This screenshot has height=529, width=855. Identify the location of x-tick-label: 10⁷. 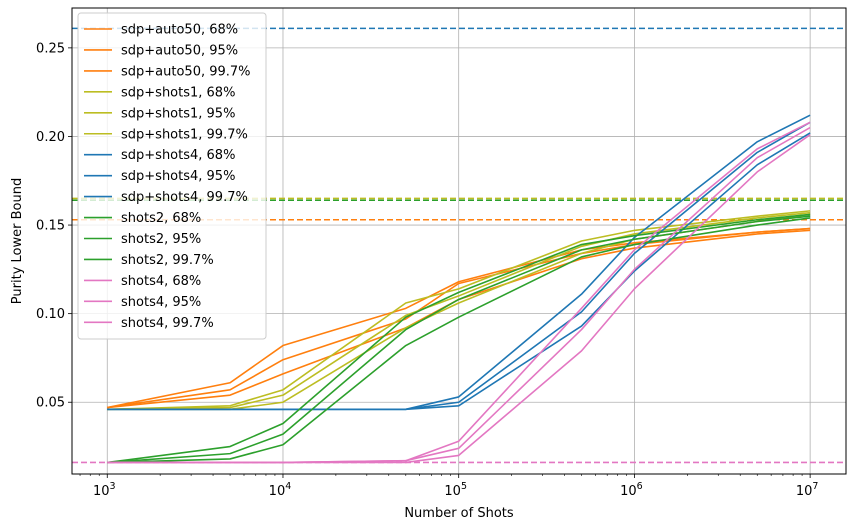
(807, 490).